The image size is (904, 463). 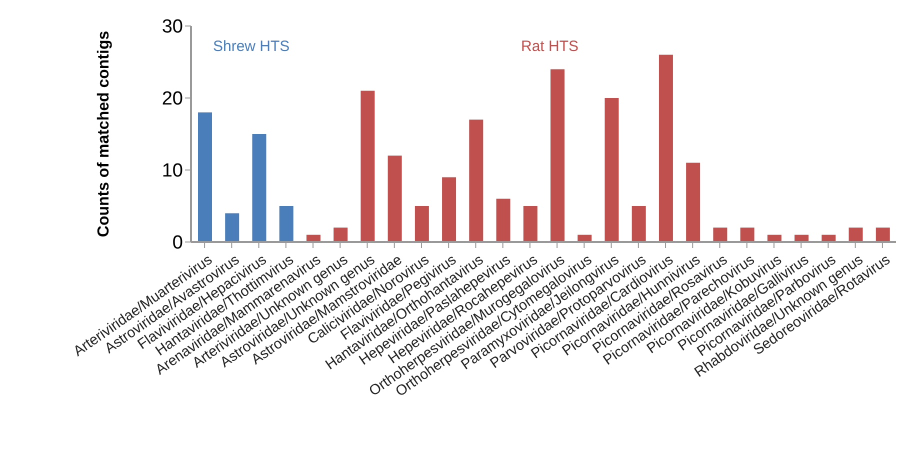 I want to click on y-tick-label: 30, so click(x=172, y=27).